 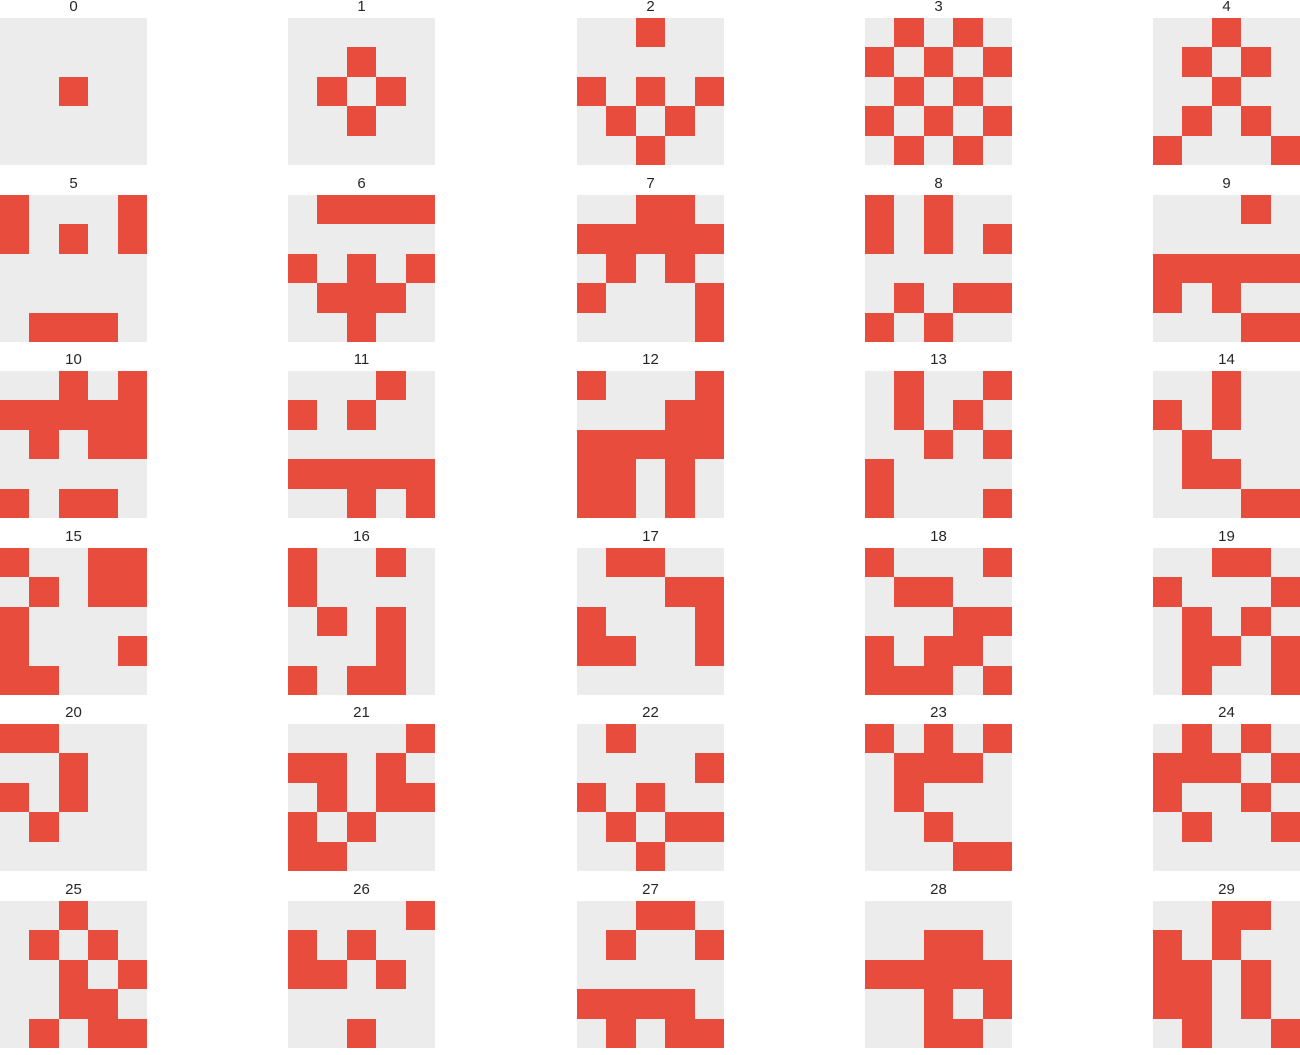 I want to click on grid-panel-11: 11, so click(x=362, y=438).